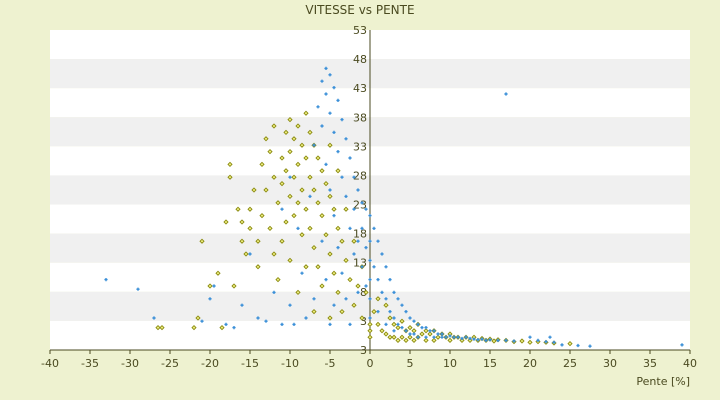 This screenshot has width=720, height=400. Describe the element at coordinates (360, 175) in the screenshot. I see `y-tick-label: 28` at that location.